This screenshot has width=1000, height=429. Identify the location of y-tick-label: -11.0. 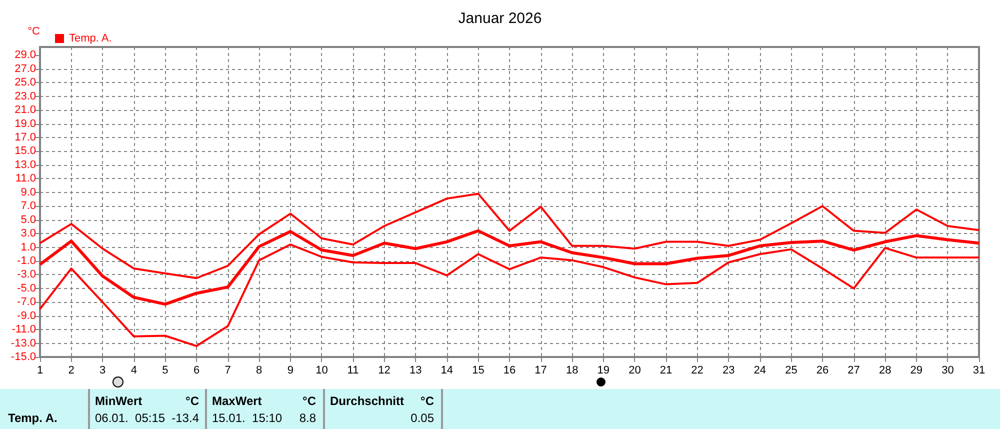
(24, 330).